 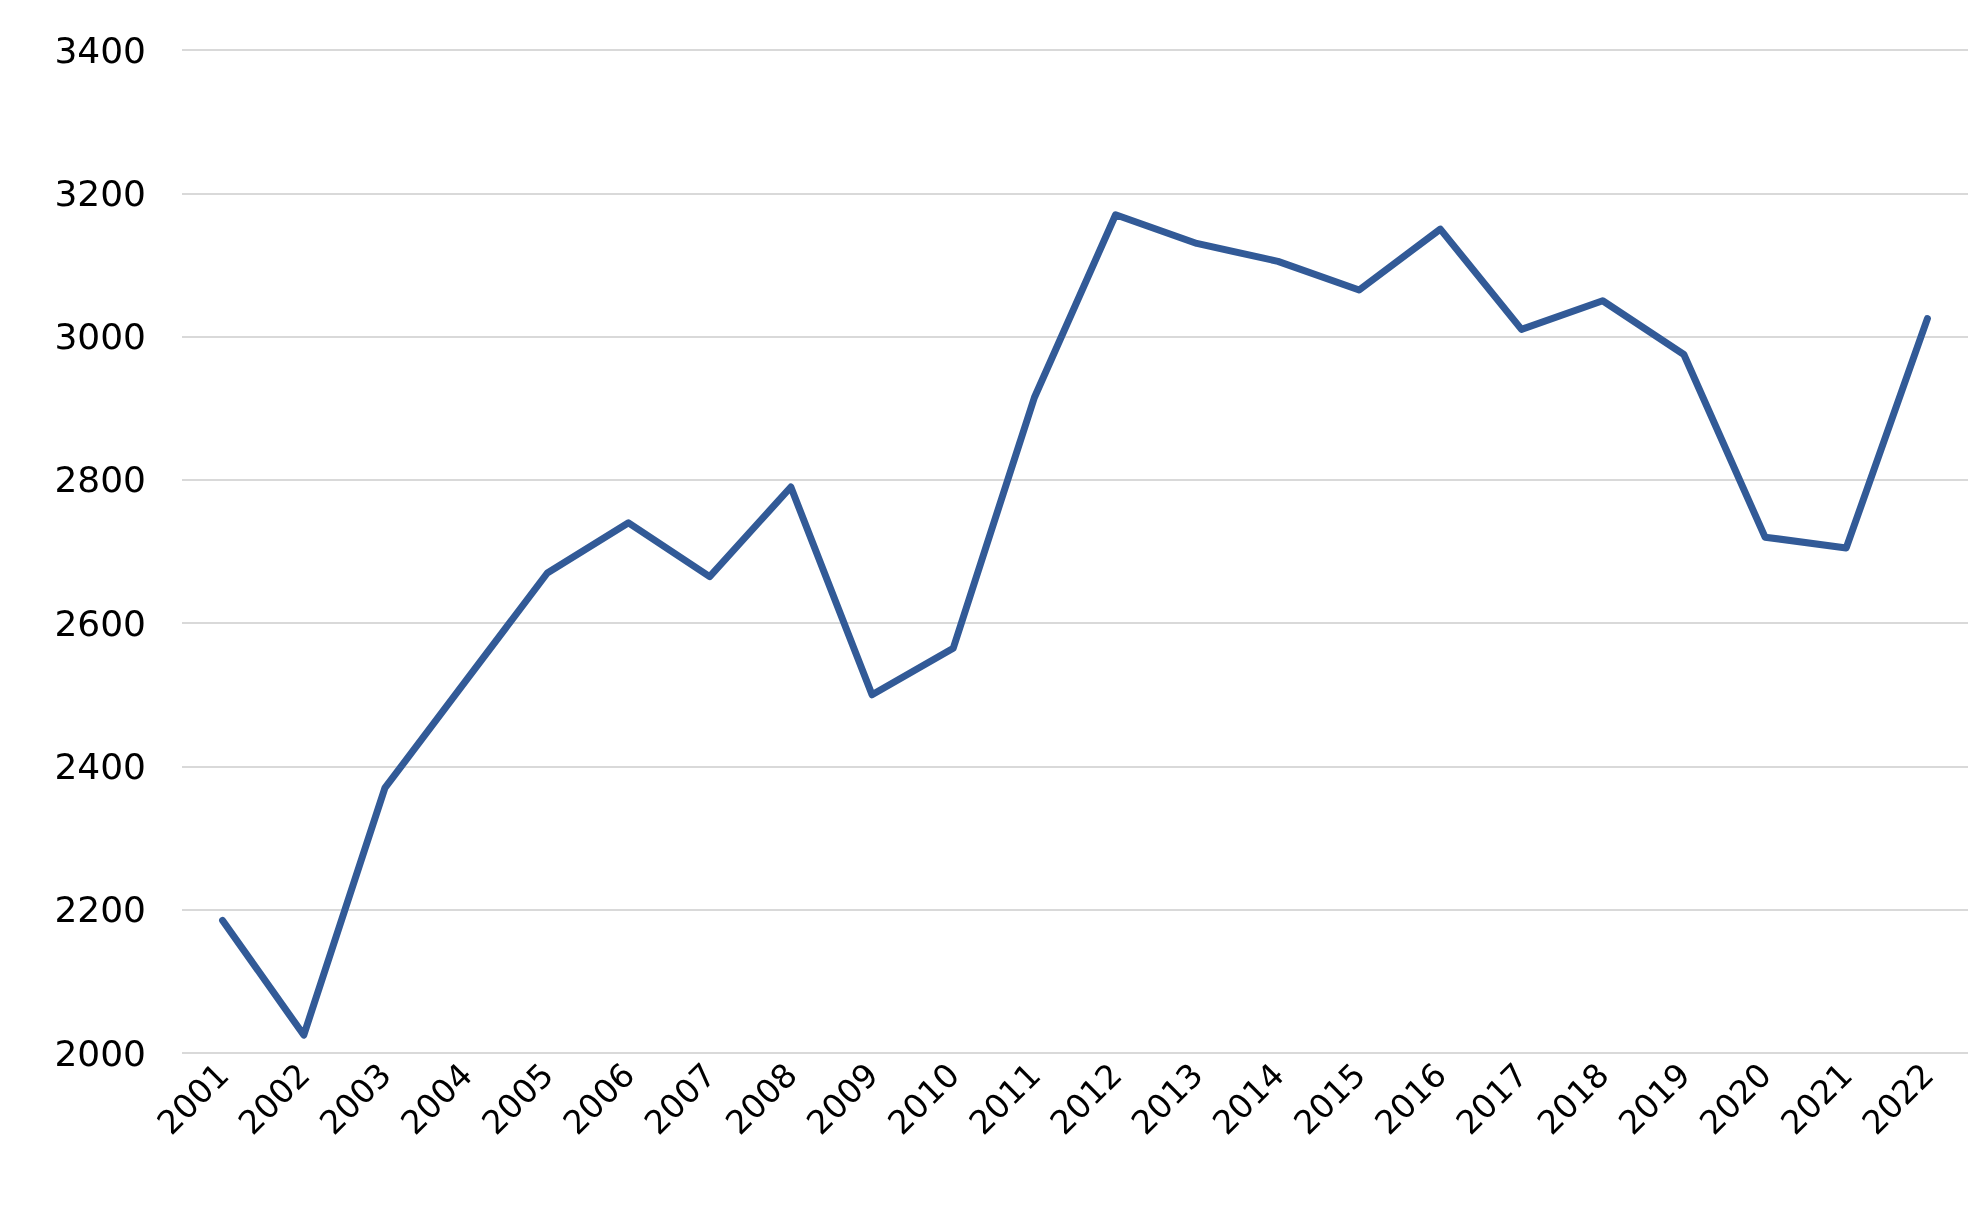 I want to click on y-tick-label: 2400, so click(x=100, y=766).